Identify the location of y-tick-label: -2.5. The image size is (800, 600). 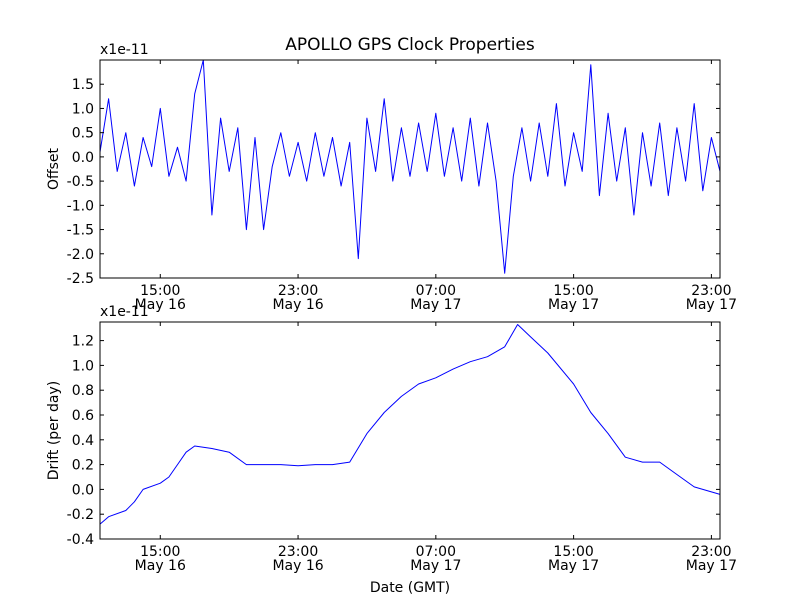
(80, 279).